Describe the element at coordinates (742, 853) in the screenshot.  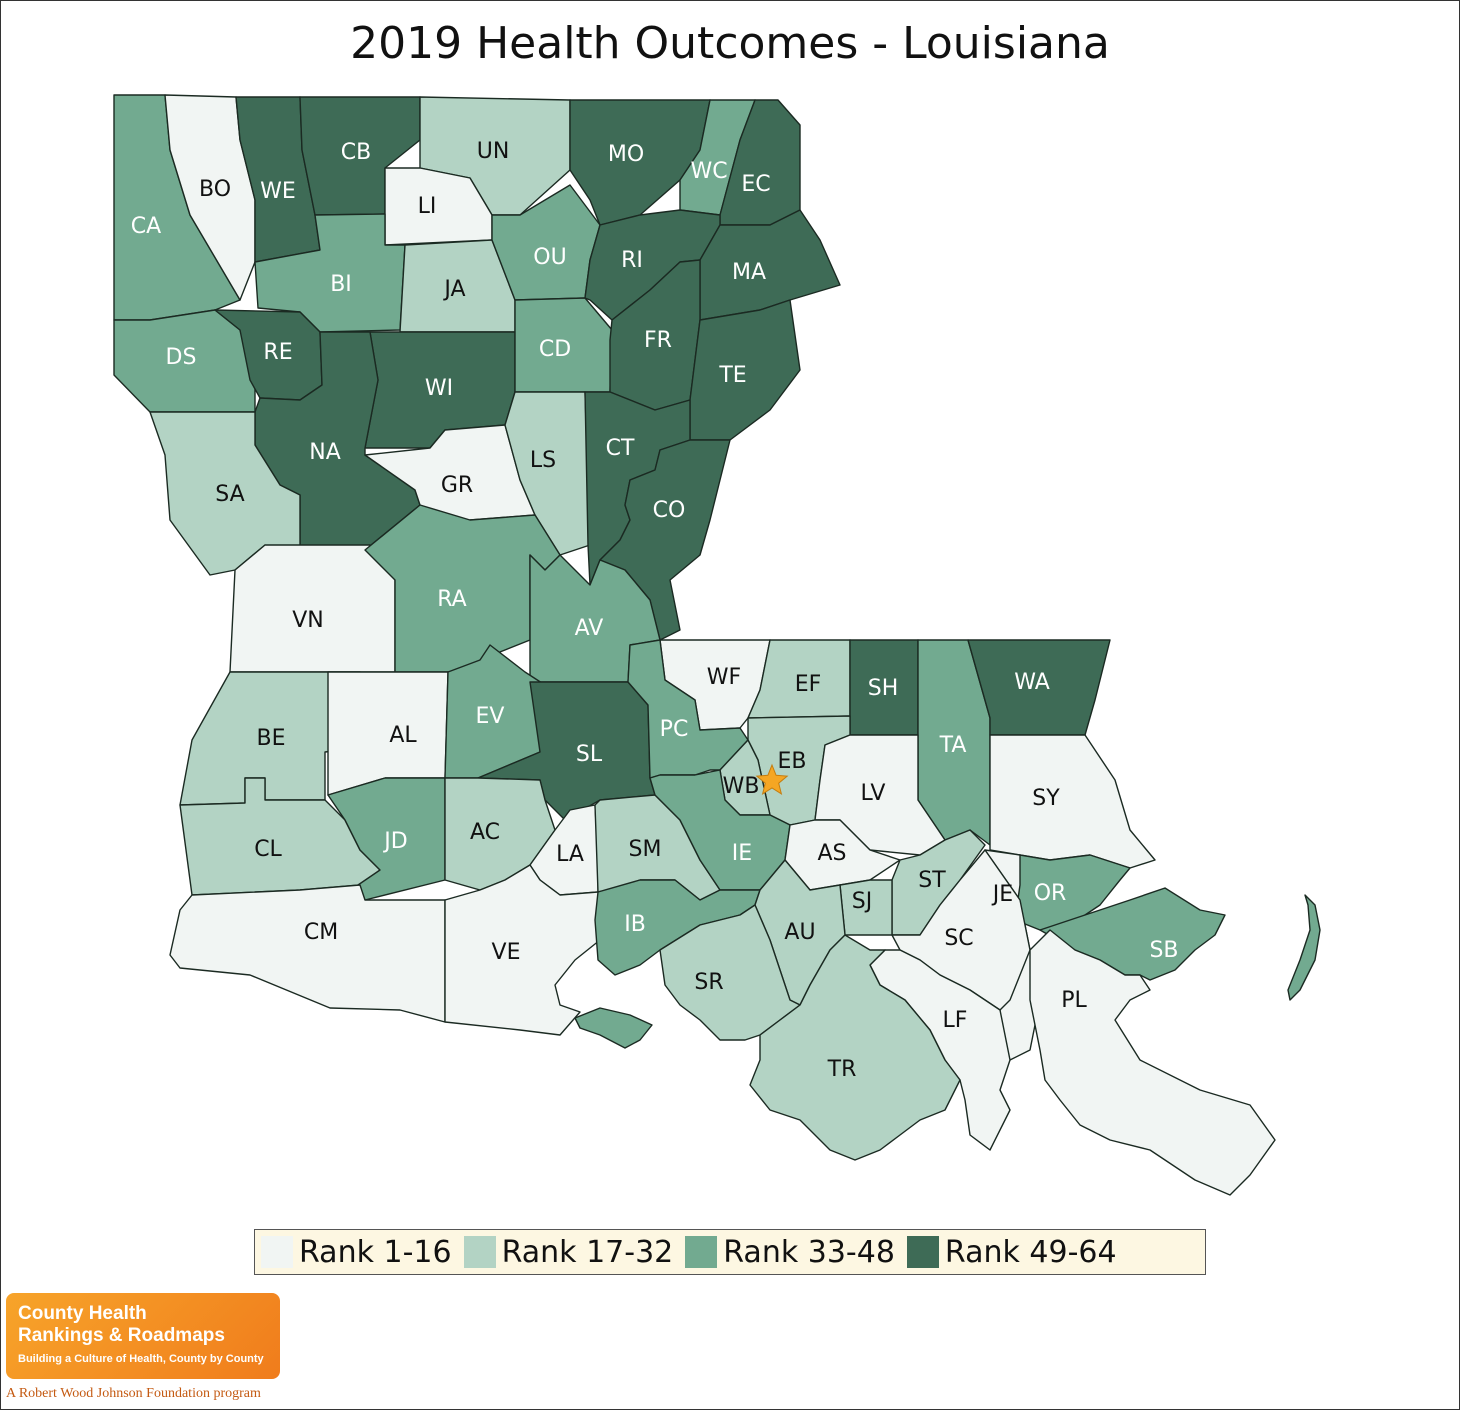
I see `parish-label-ie: IE` at that location.